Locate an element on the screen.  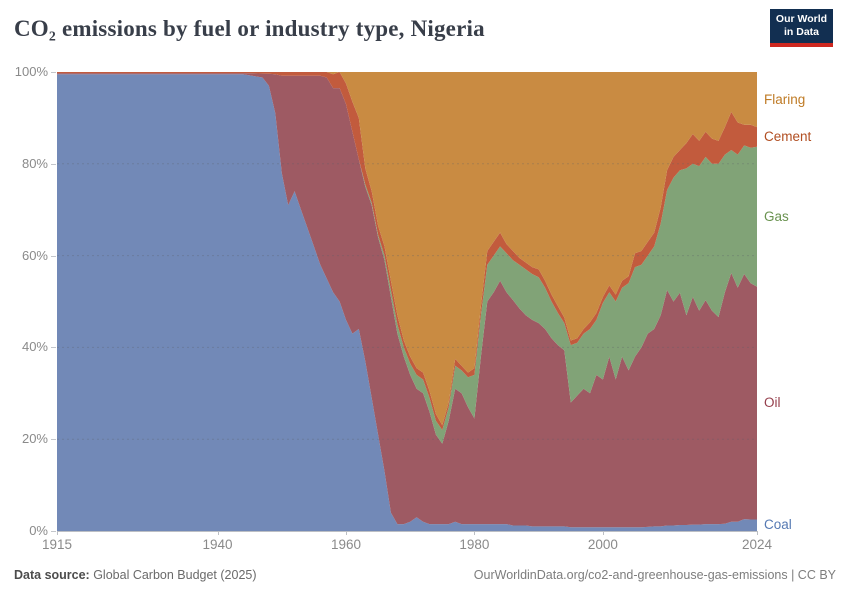
data-source-note: Data source: Global Carbon Budget (2025) is located at coordinates (135, 575).